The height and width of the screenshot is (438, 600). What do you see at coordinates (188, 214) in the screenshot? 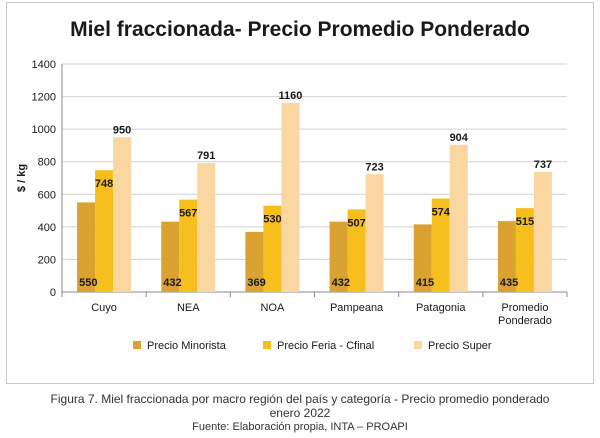
I see `data-label: 567` at bounding box center [188, 214].